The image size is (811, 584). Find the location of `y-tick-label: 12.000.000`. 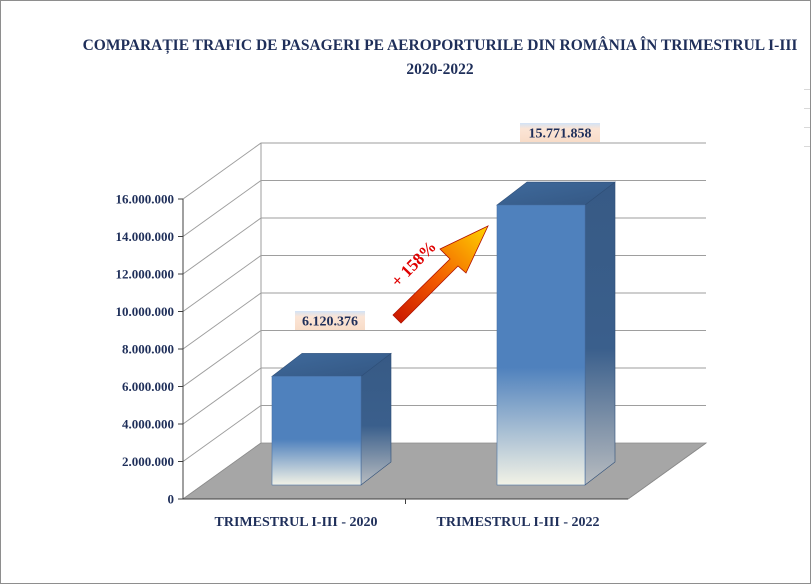

y-tick-label: 12.000.000 is located at coordinates (145, 274).